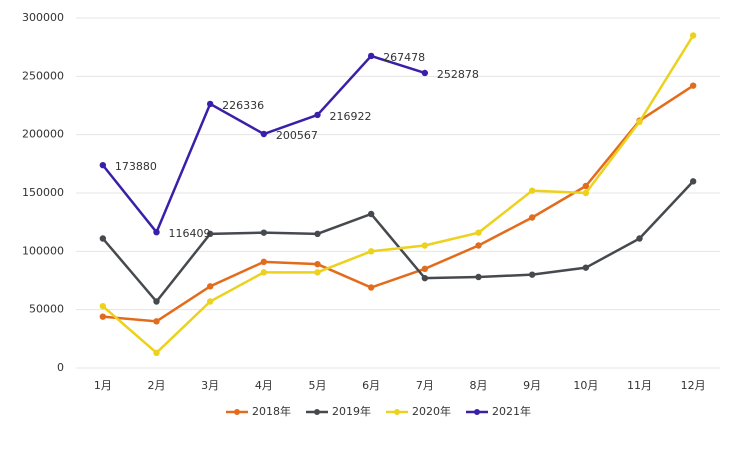 This screenshot has height=452, width=742. What do you see at coordinates (103, 385) in the screenshot?
I see `x-tick-label: 1月` at bounding box center [103, 385].